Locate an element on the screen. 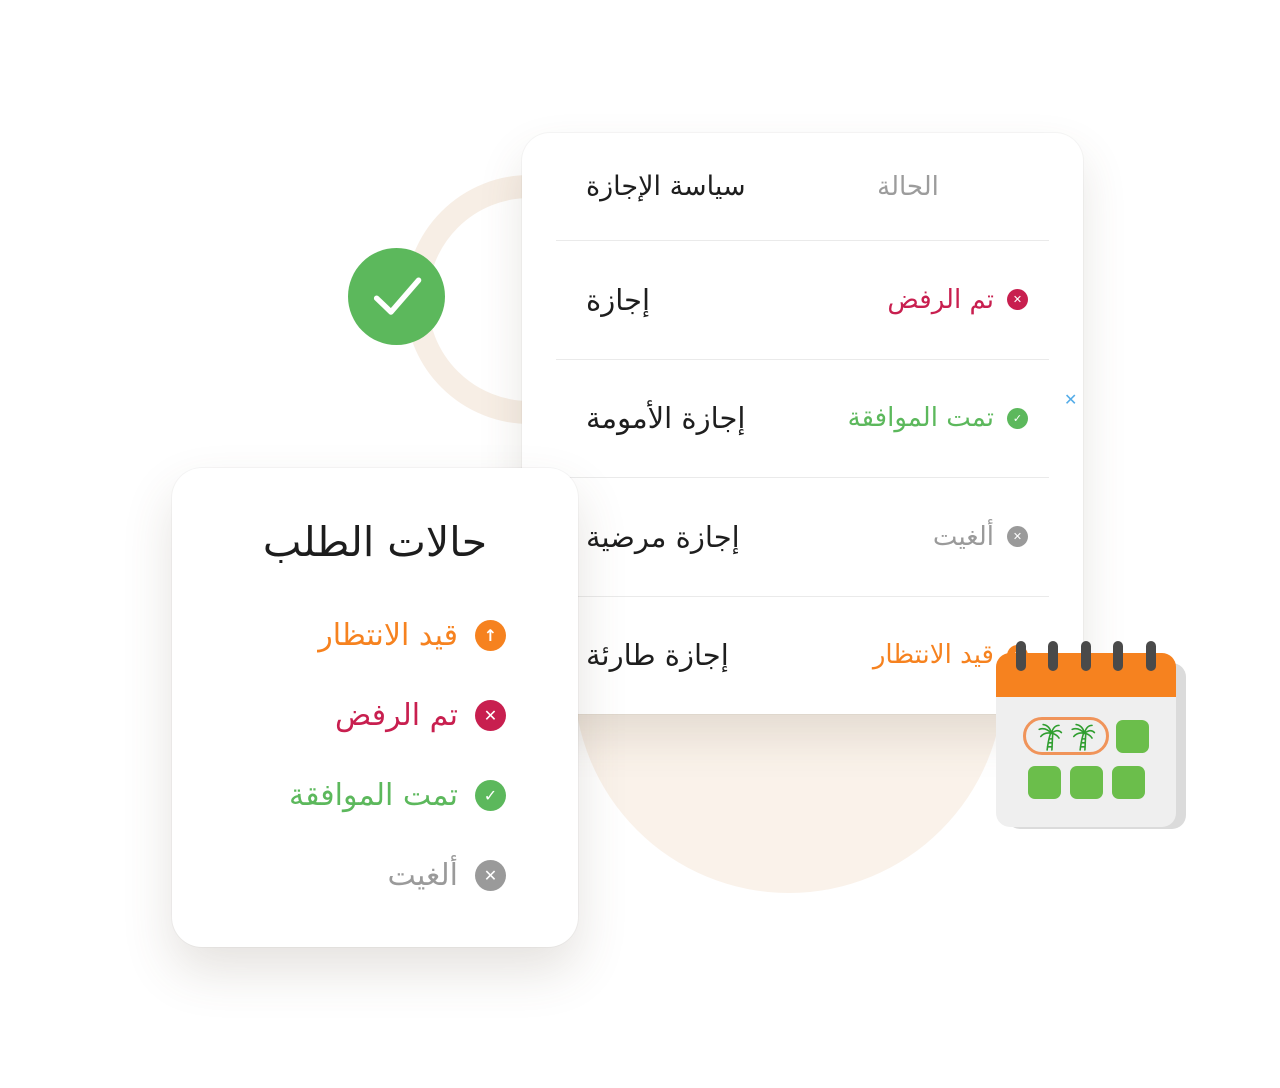  status-label: تمت الموافقة is located at coordinates (920, 418).